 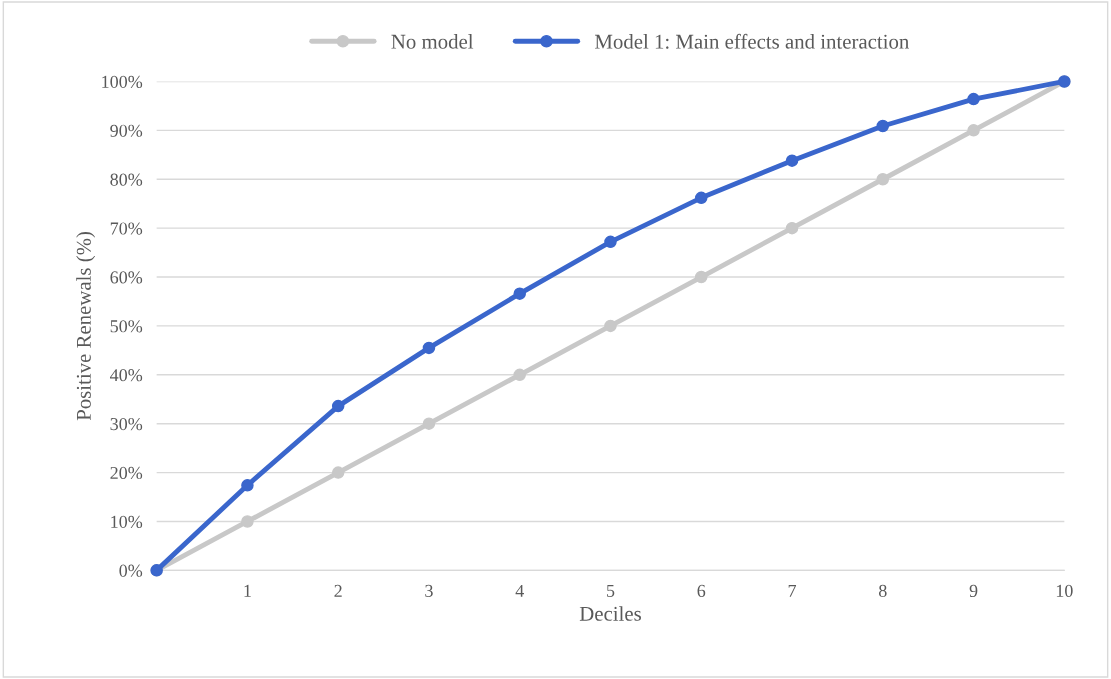 I want to click on y-tick-label: 70%, so click(x=126, y=228).